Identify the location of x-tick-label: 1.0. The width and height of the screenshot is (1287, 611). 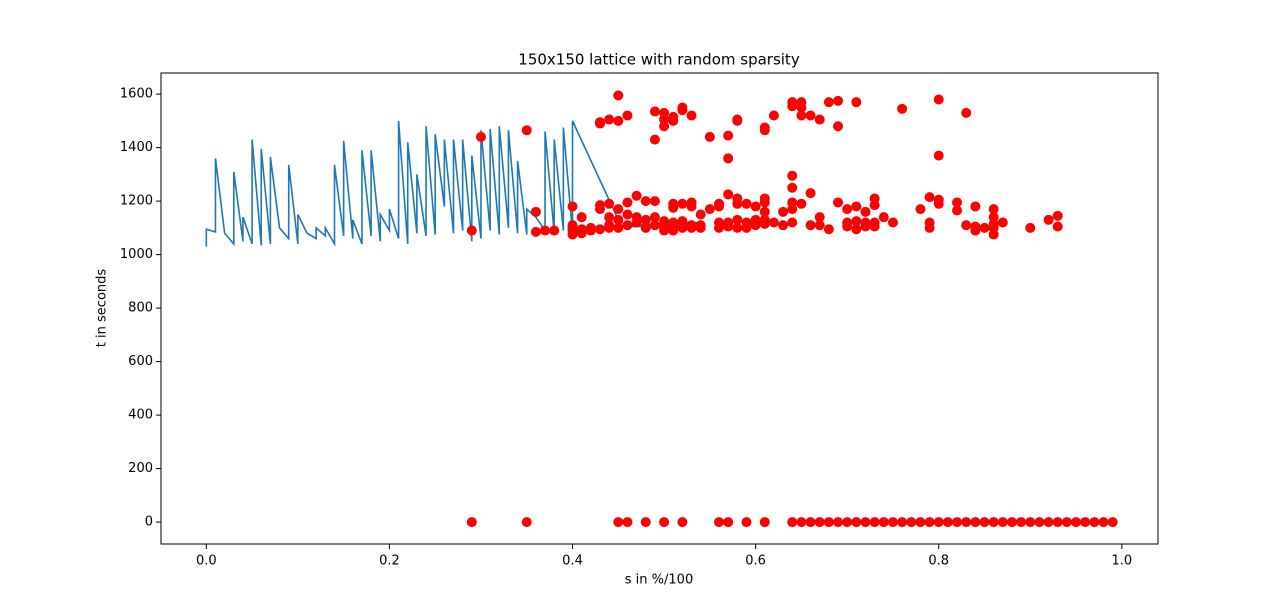
(1121, 561).